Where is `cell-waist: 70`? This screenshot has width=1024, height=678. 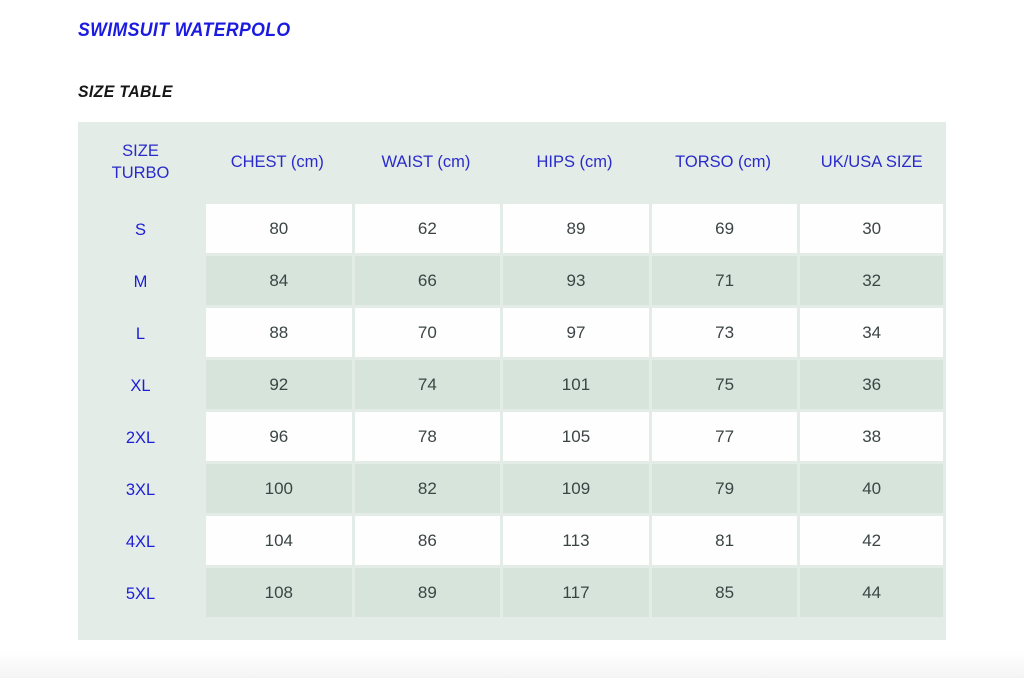
cell-waist: 70 is located at coordinates (426, 334).